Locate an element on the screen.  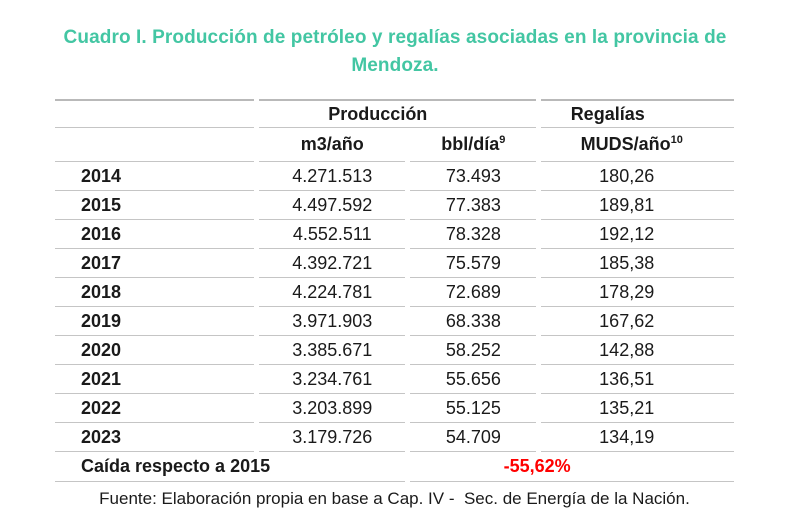
muds-value: 178,29 is located at coordinates (637, 293).